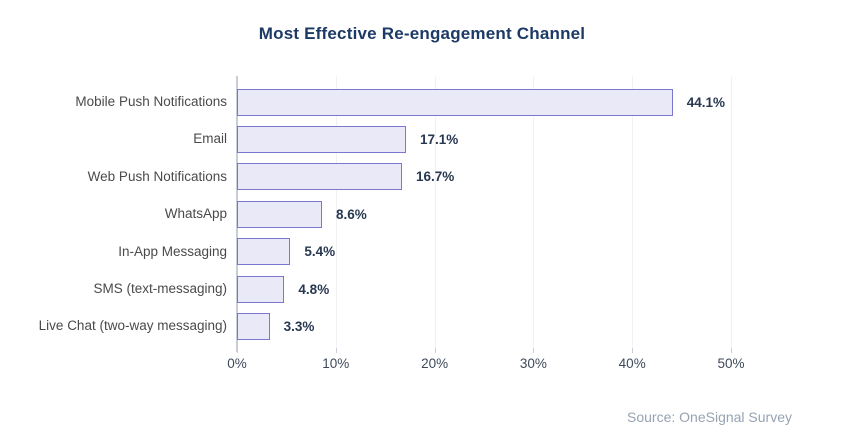 The image size is (844, 444). What do you see at coordinates (435, 363) in the screenshot?
I see `x-tick-label: 20%` at bounding box center [435, 363].